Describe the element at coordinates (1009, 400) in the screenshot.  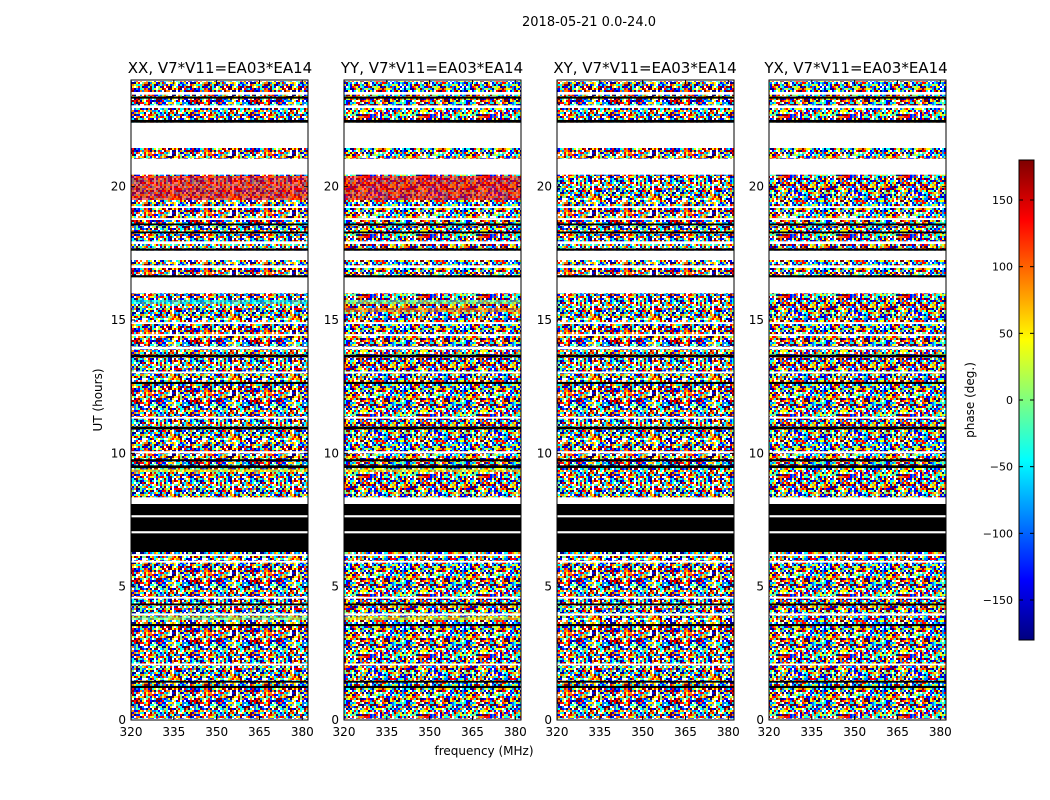
I see `colorbar: −150 −100 −50 0 50 100 150` at that location.